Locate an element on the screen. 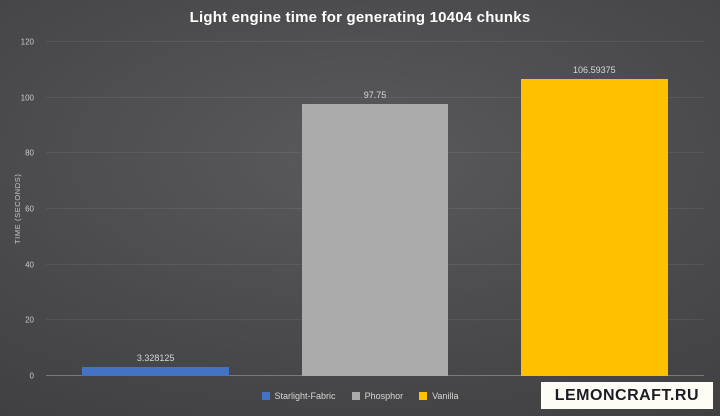 The height and width of the screenshot is (416, 720). y-tick-label: 0 is located at coordinates (31, 376).